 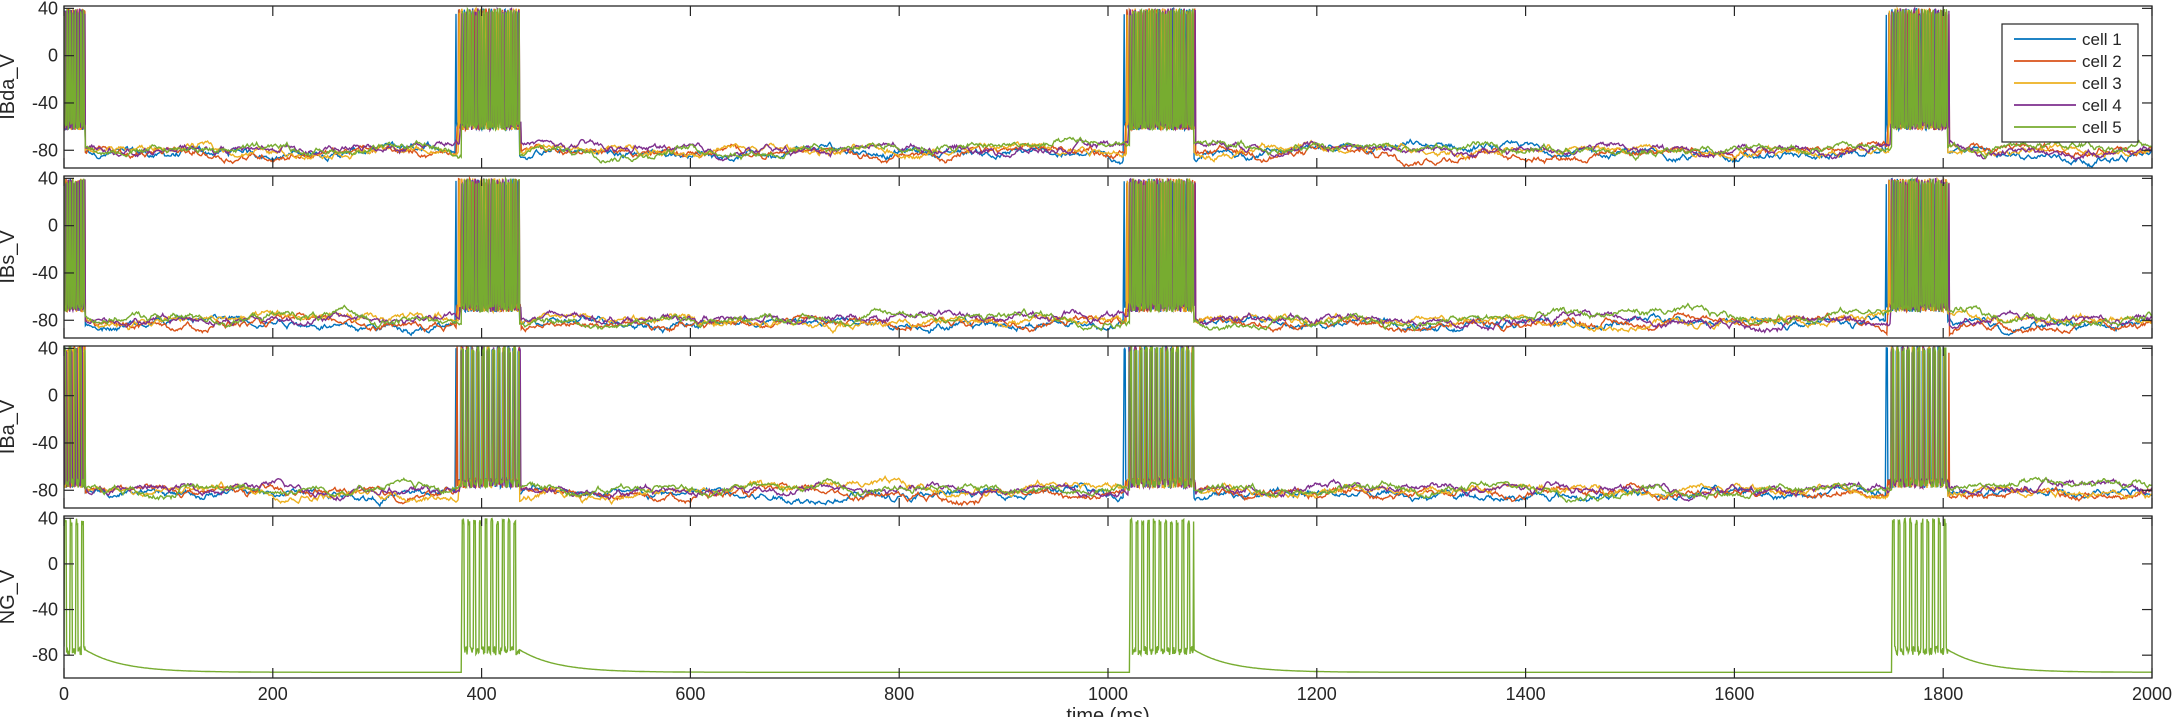 What do you see at coordinates (1943, 694) in the screenshot?
I see `x-tick-label: 1800` at bounding box center [1943, 694].